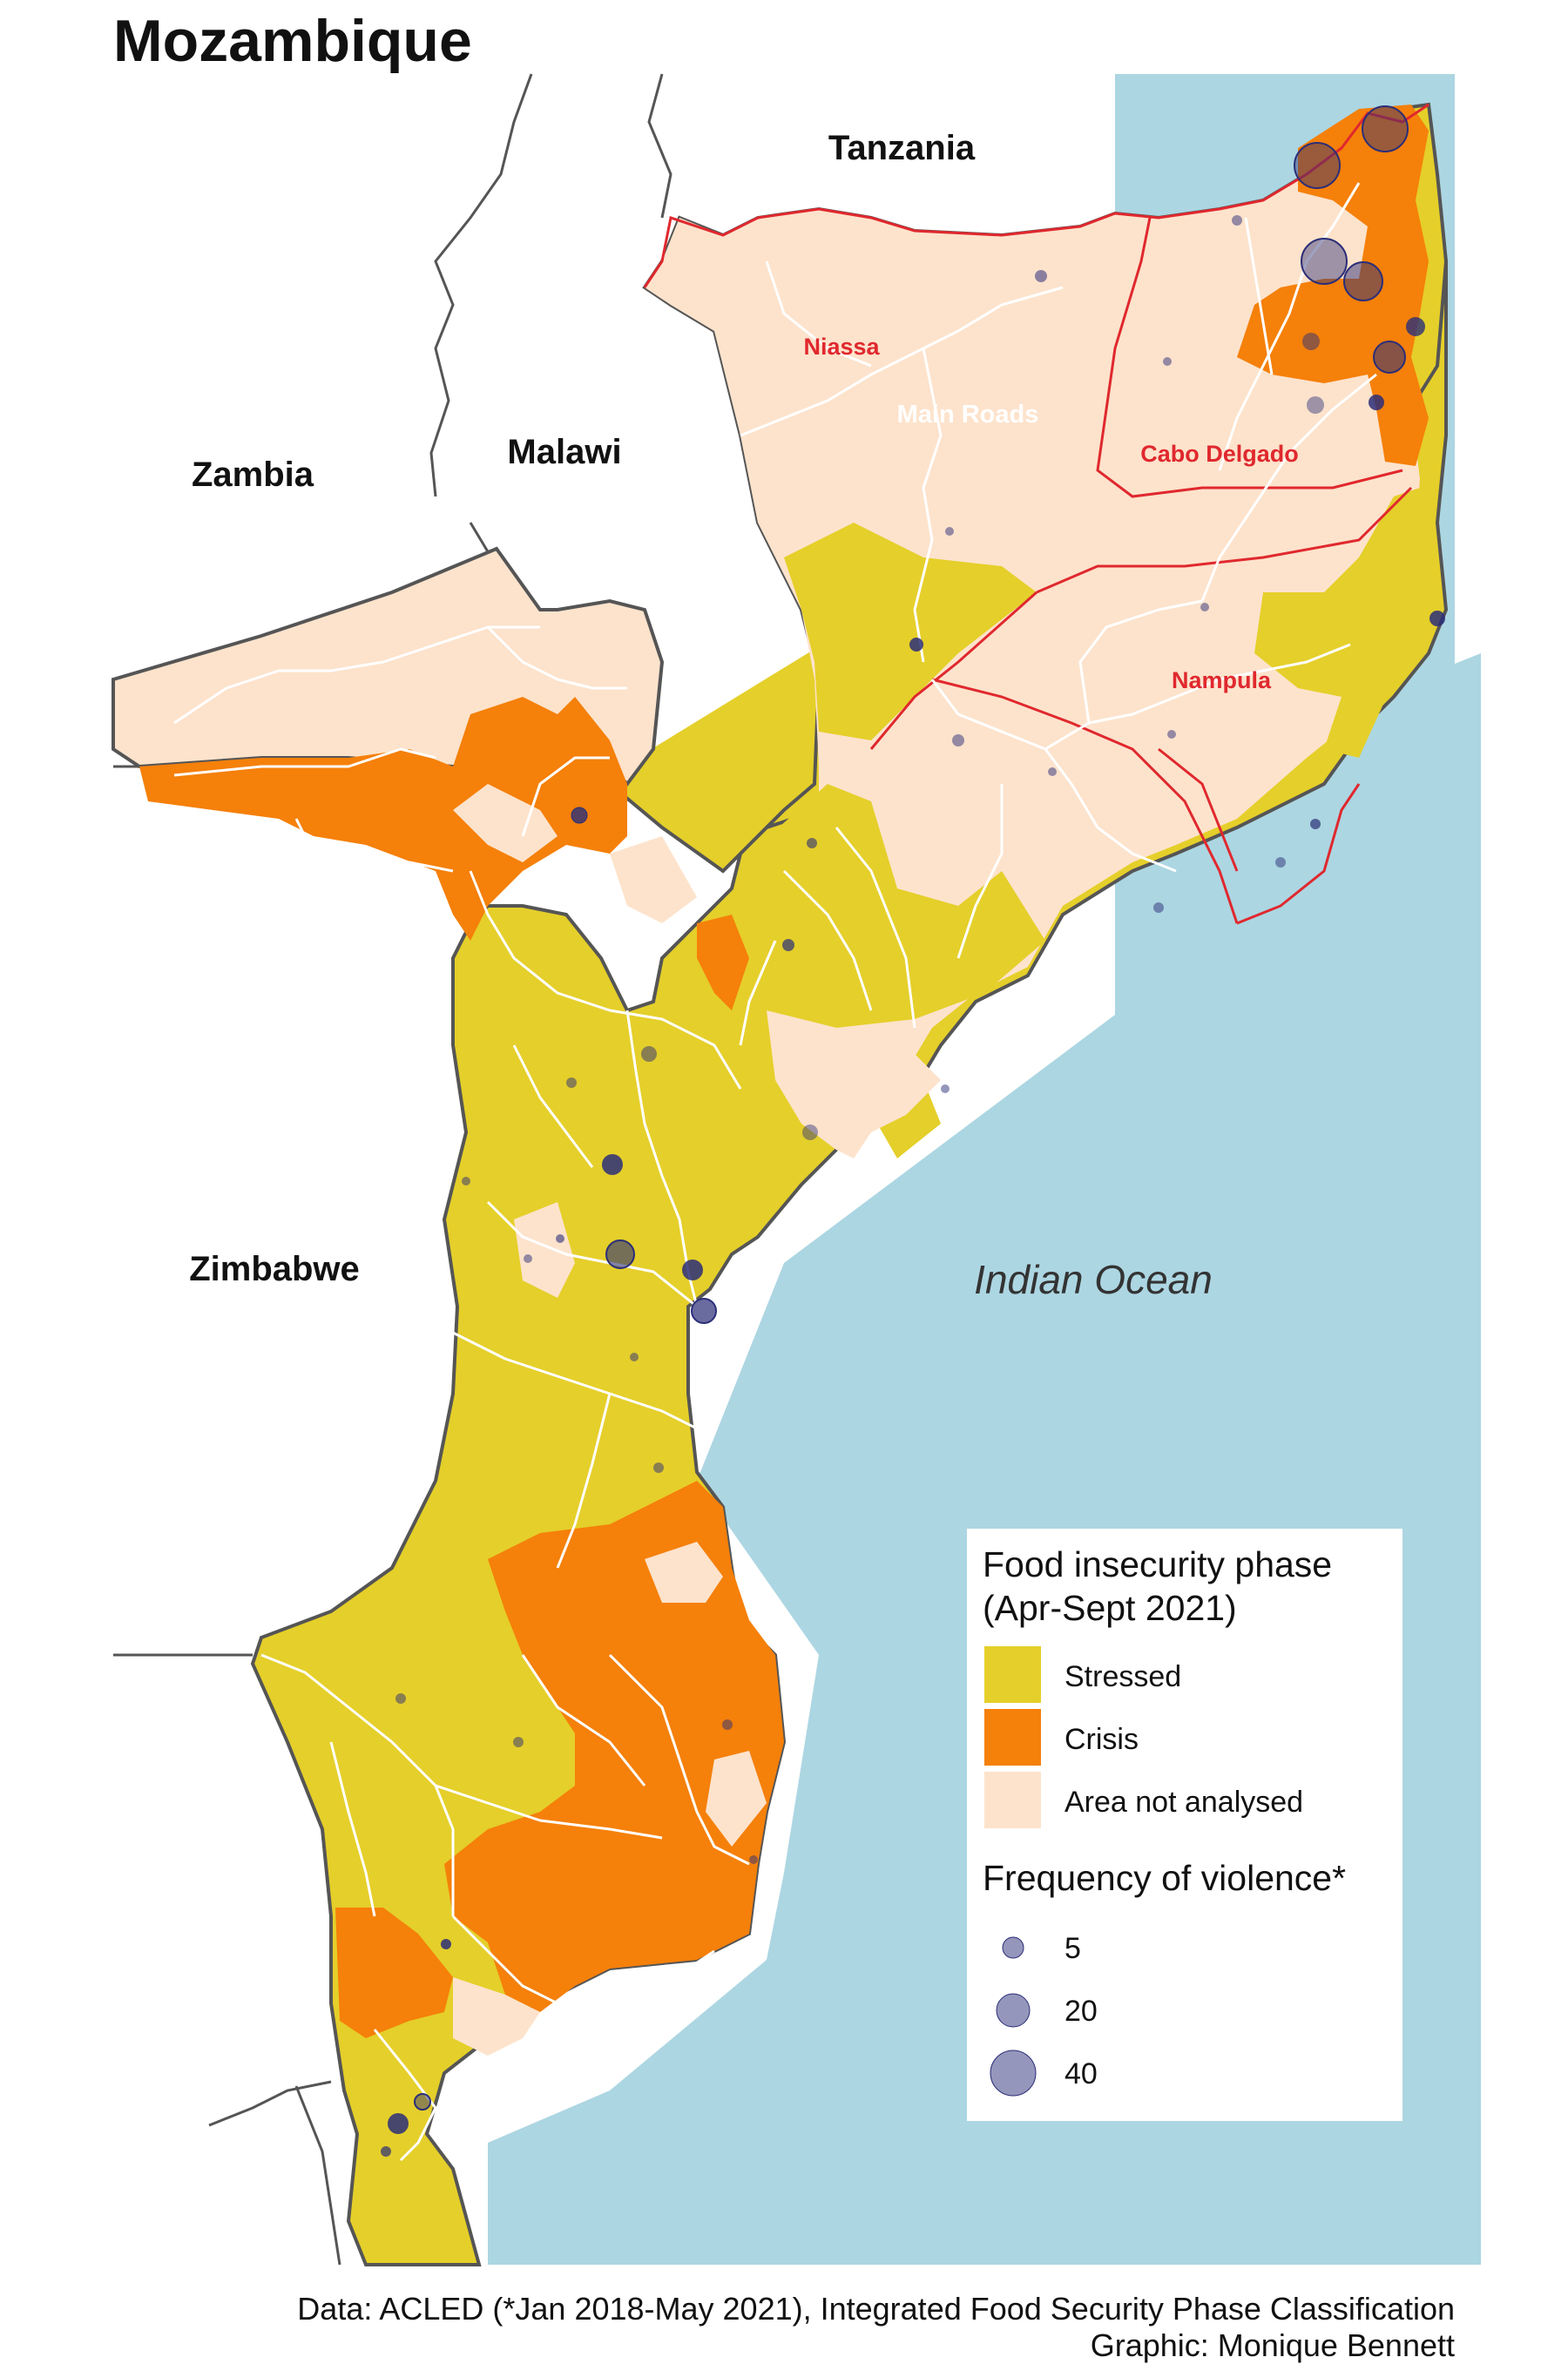 Image resolution: width=1568 pixels, height=2364 pixels. I want to click on legend-phase-title-1: Food insecurity phase, so click(1157, 1564).